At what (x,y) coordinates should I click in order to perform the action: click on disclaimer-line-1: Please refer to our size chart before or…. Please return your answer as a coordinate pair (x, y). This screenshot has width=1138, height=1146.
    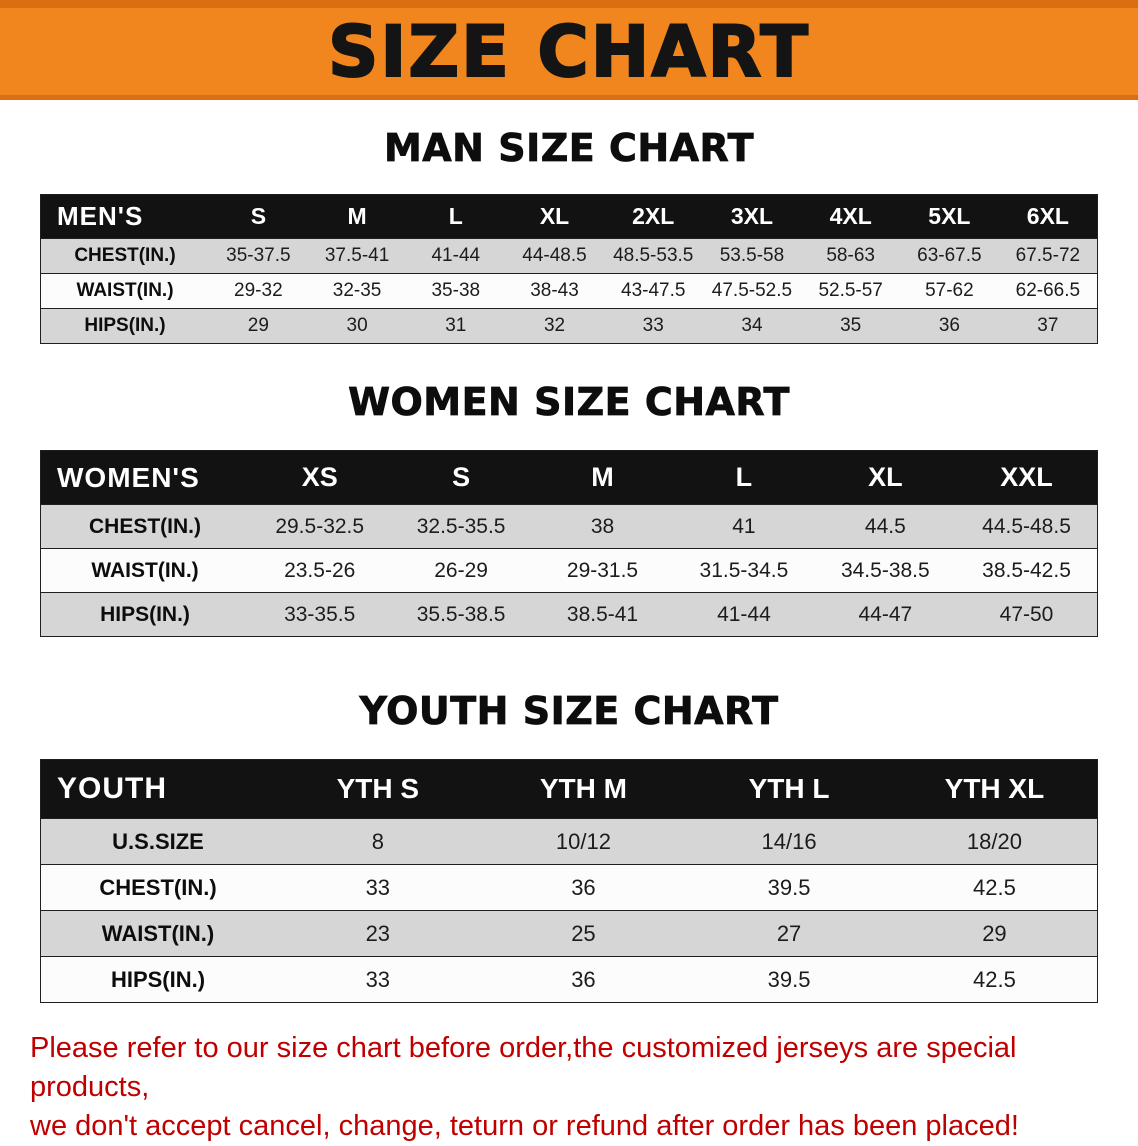
    Looking at the image, I should click on (523, 1067).